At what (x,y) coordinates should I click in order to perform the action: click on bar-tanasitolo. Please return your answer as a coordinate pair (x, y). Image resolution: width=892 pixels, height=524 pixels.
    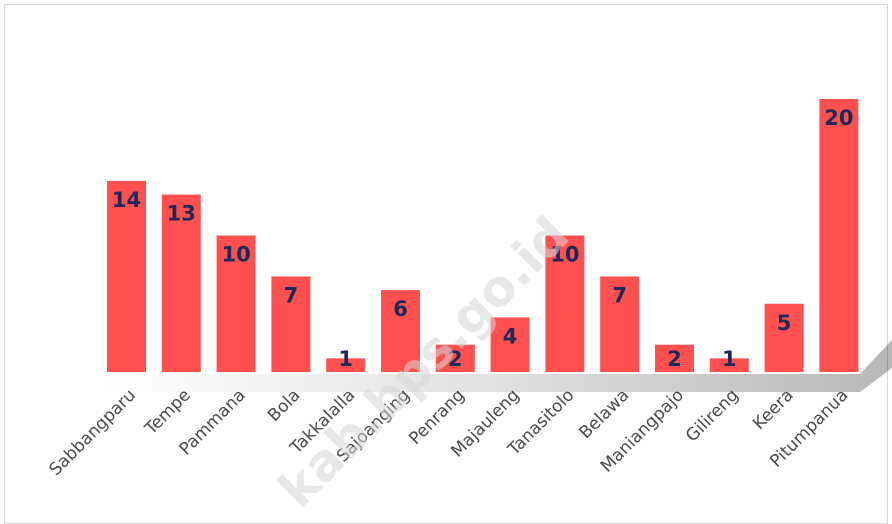
    Looking at the image, I should click on (565, 303).